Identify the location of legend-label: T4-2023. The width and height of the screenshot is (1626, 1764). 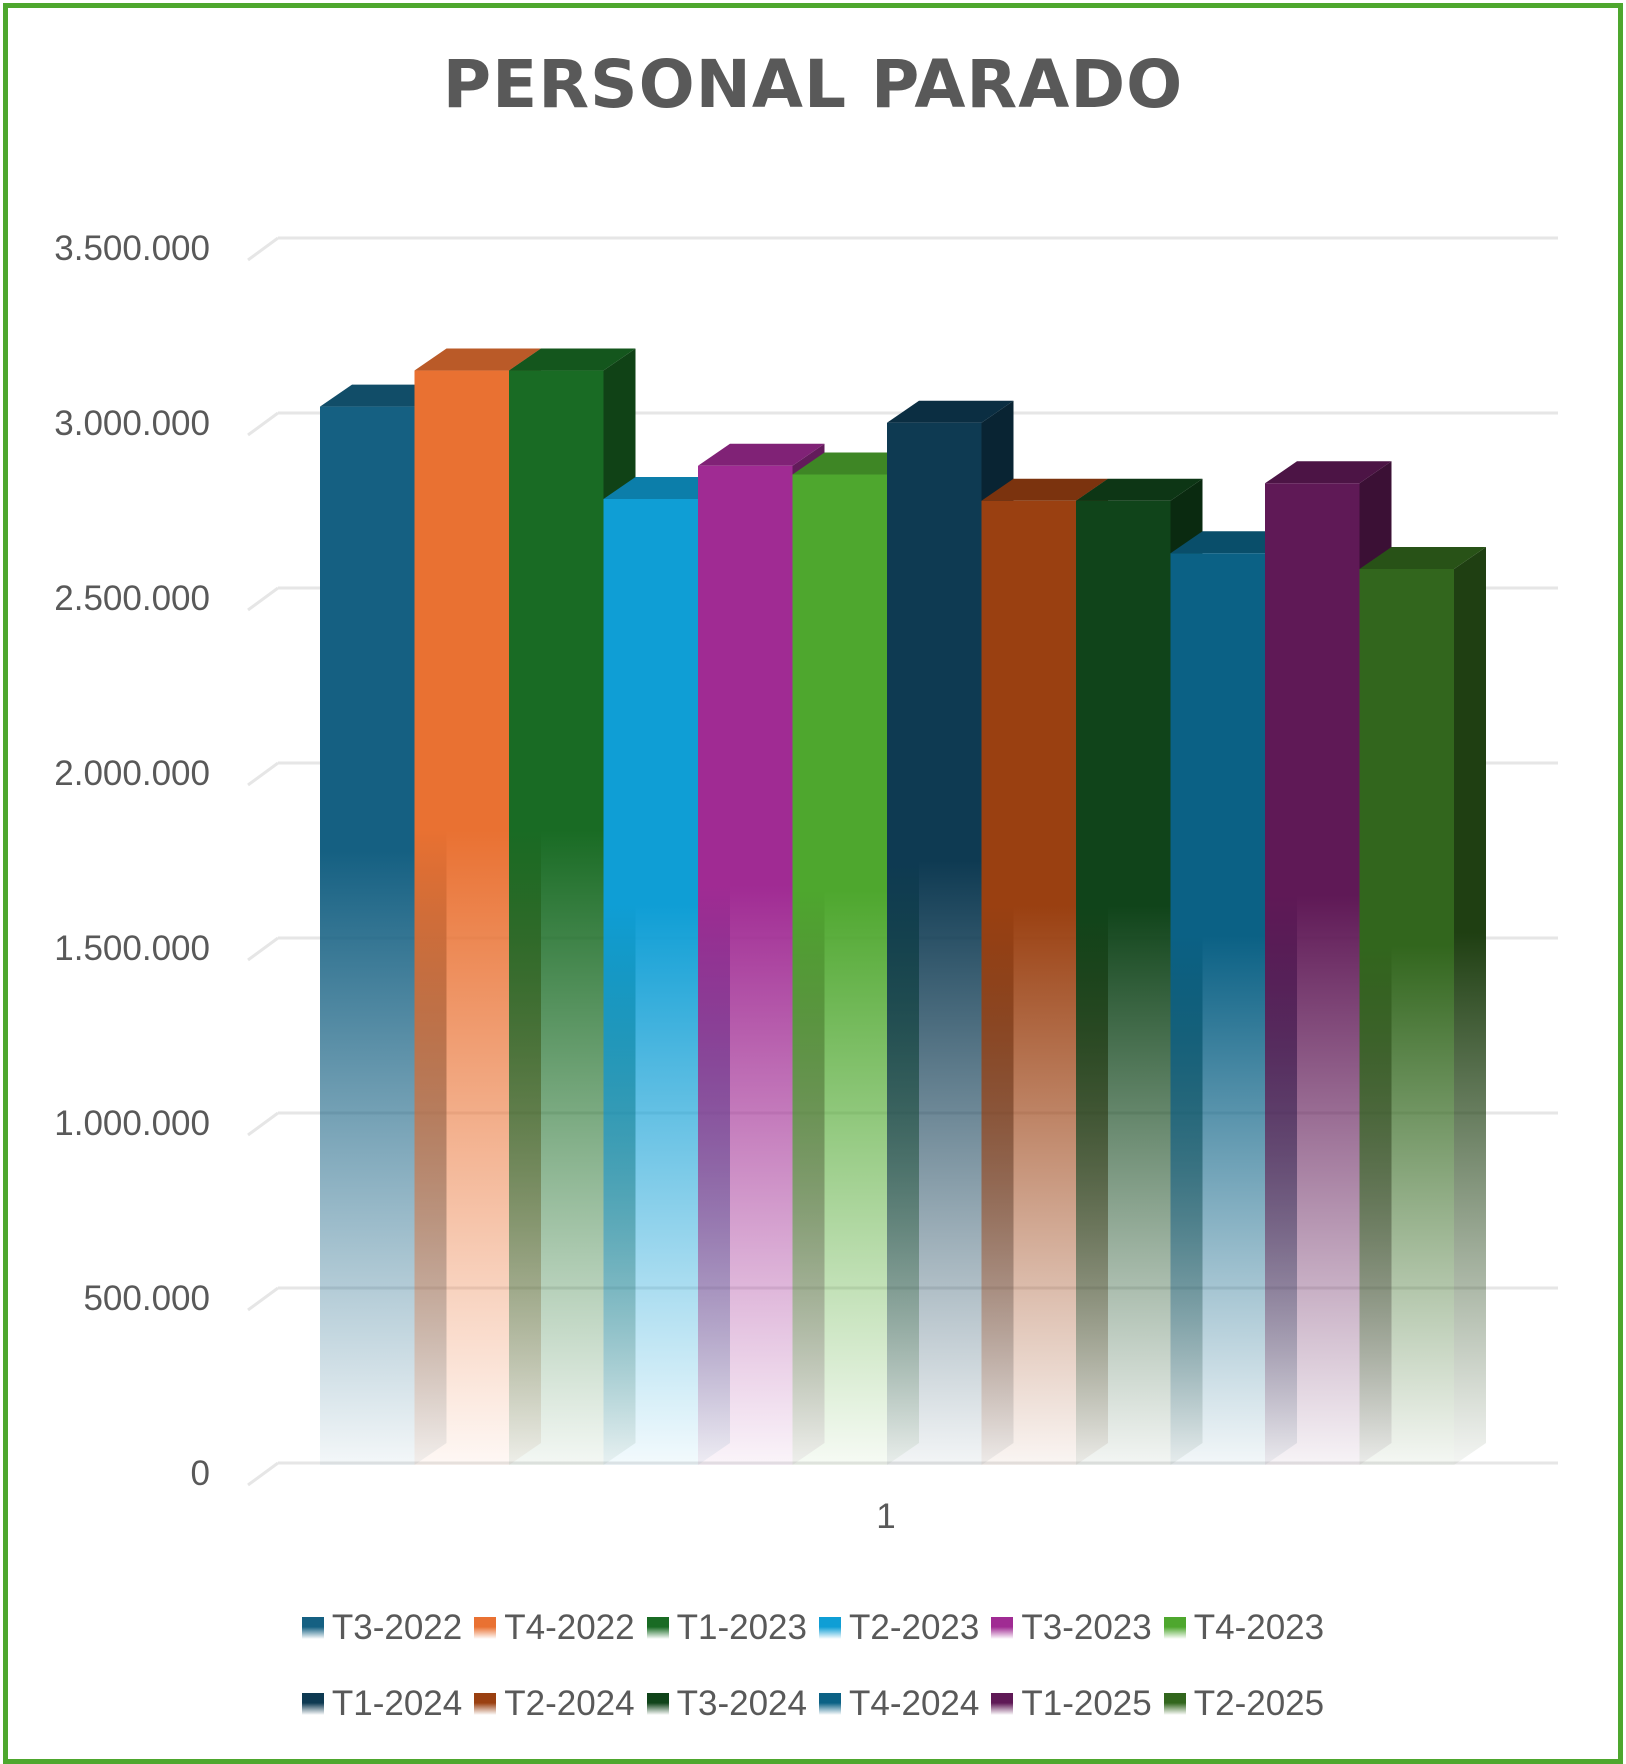
(1259, 1627).